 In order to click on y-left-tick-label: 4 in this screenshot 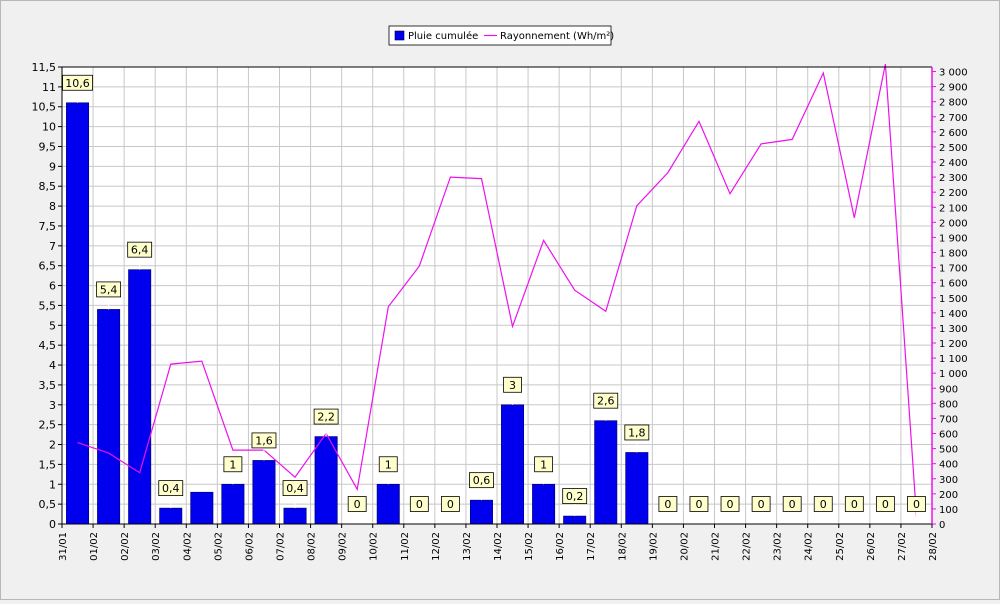, I will do `click(52, 365)`.